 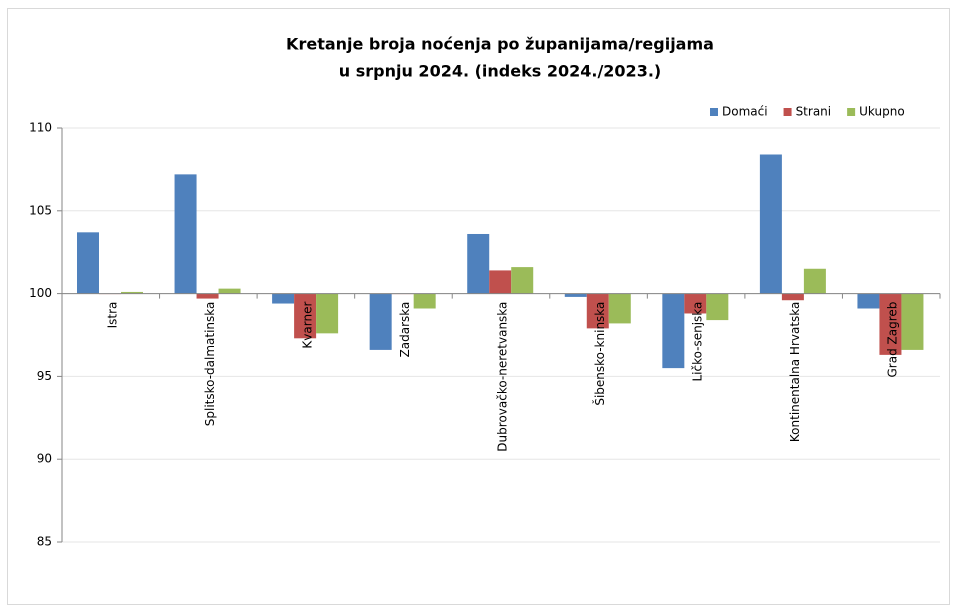 I want to click on y-tick-label: 110, so click(x=40, y=128).